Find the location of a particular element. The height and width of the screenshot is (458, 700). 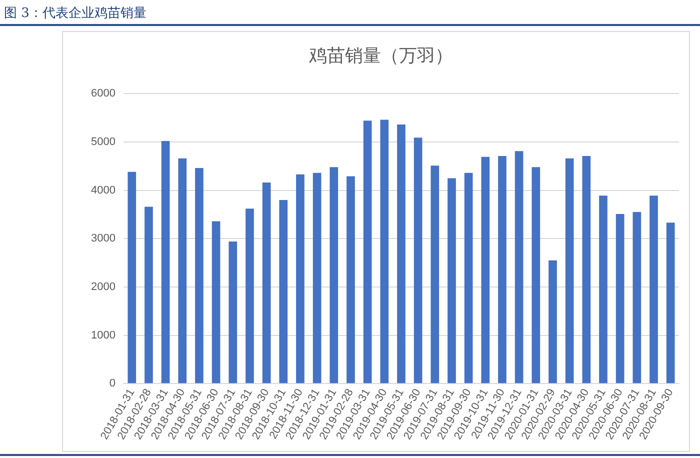

y-tick-label: 4000 is located at coordinates (103, 190).